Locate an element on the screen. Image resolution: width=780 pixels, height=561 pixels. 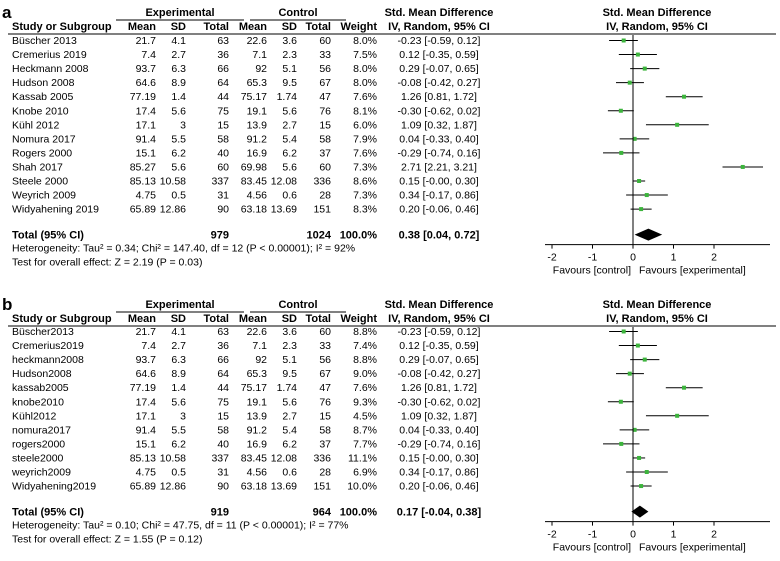
weight: 8.8% is located at coordinates (365, 332).